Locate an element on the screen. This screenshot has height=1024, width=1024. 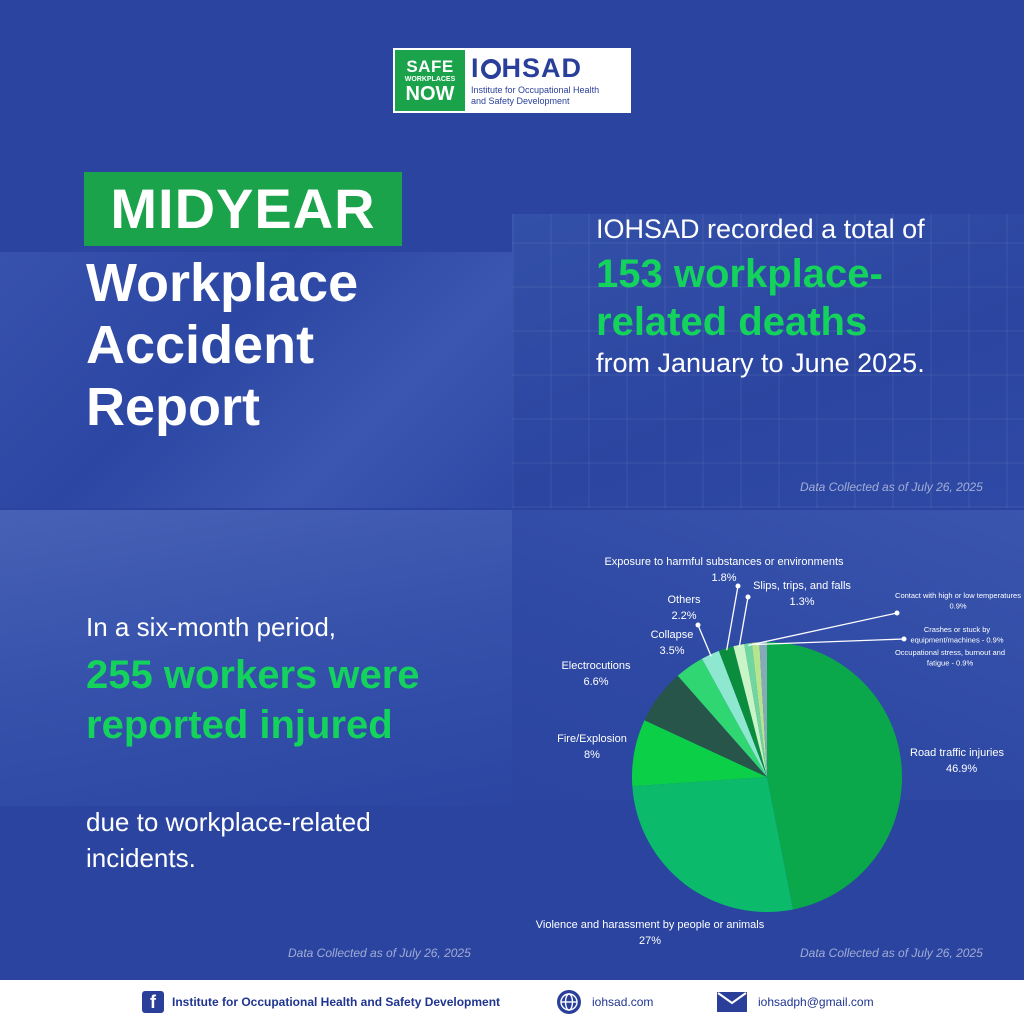
slice-label: Road traffic injuries 46.9% is located at coordinates (957, 761).